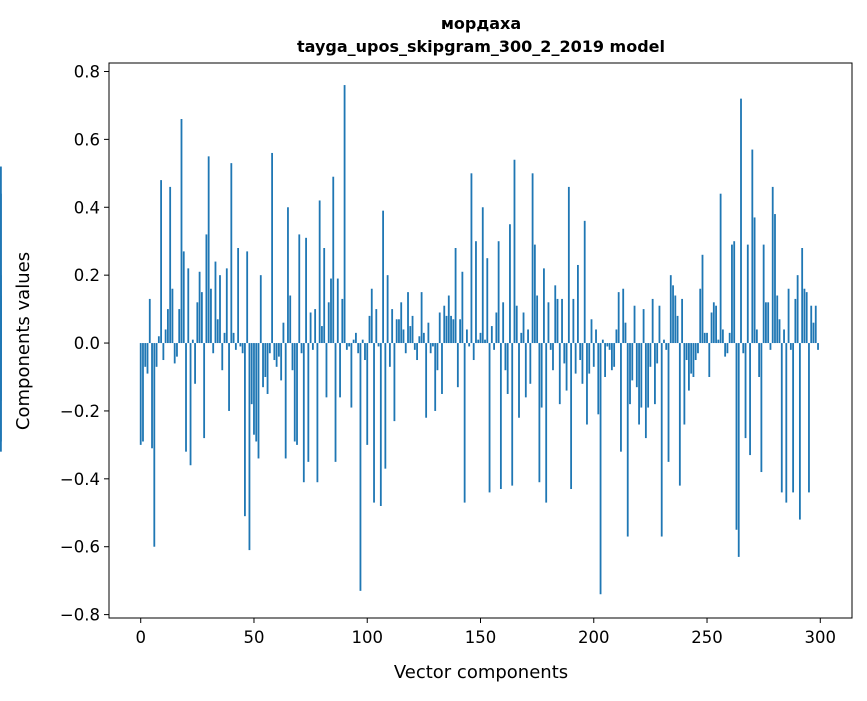  Describe the element at coordinates (87, 139) in the screenshot. I see `y-tick-label: 0.6` at that location.